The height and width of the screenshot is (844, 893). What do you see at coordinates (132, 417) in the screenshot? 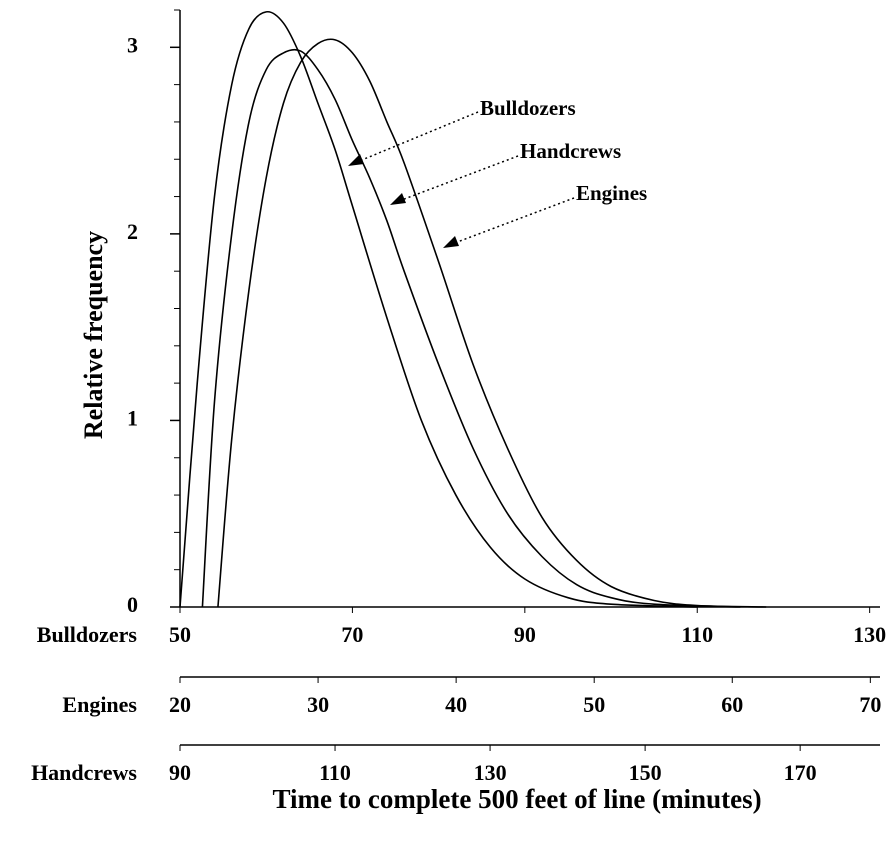
I see `y-tick-label: 1` at bounding box center [132, 417].